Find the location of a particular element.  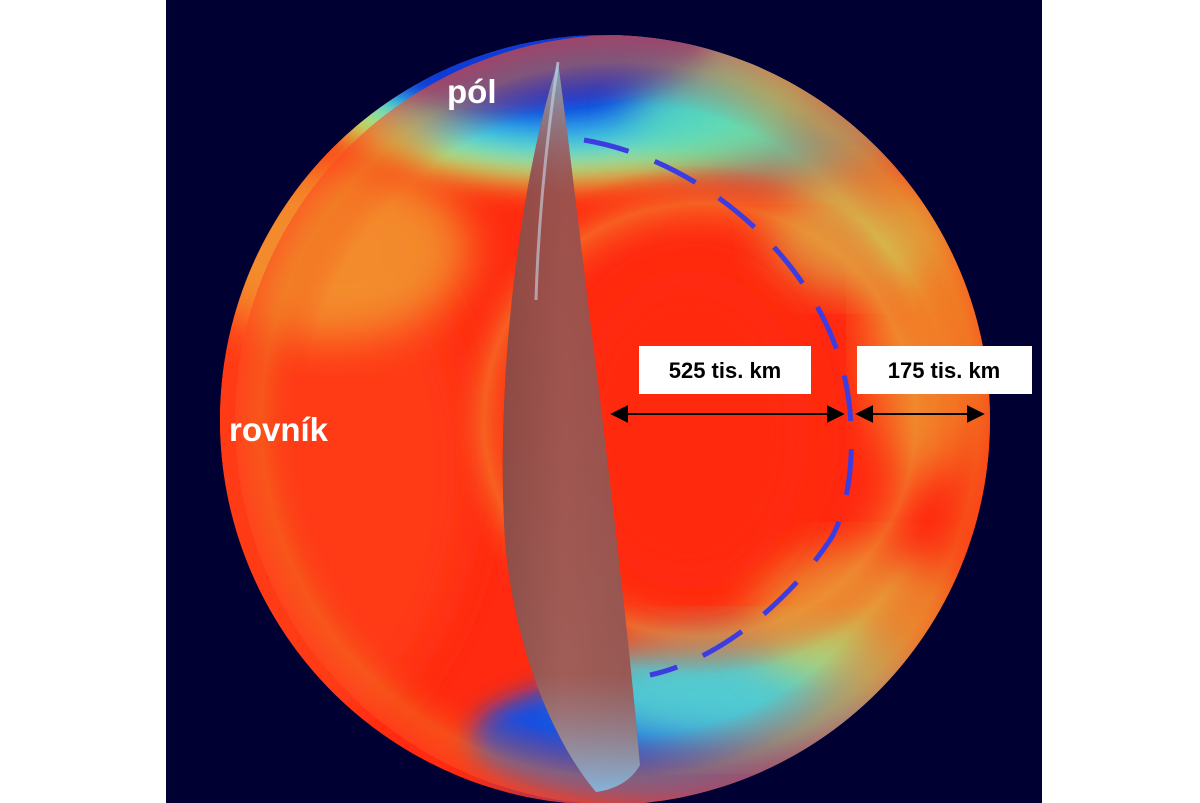

outer-distance-label: 175 tis. km is located at coordinates (944, 370).